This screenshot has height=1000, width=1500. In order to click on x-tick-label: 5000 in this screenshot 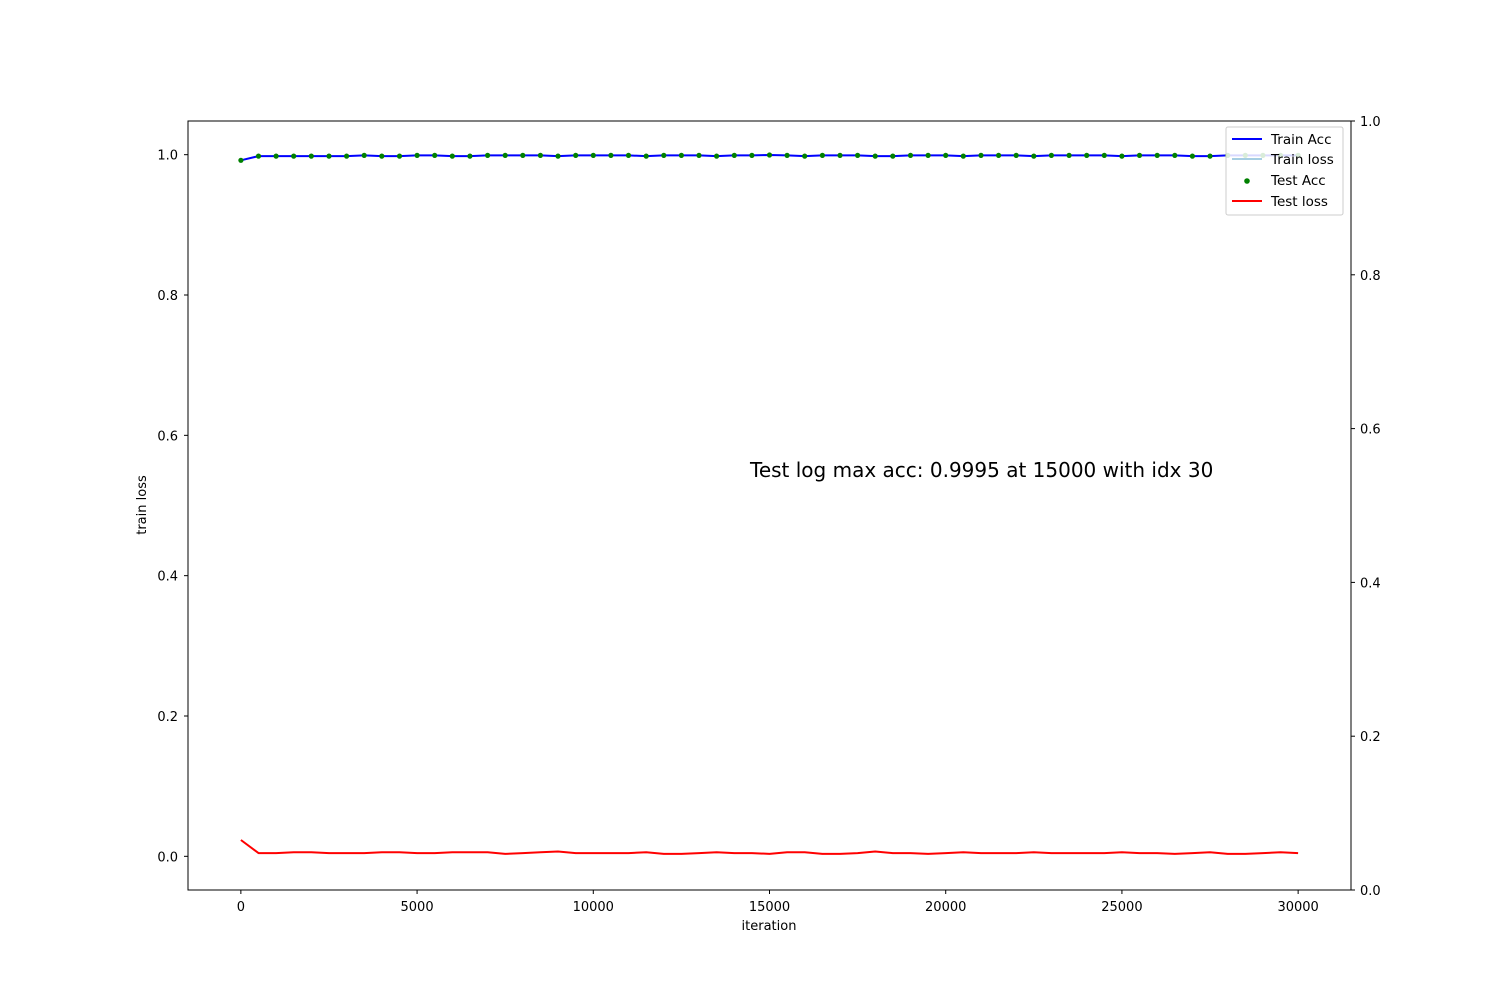, I will do `click(417, 907)`.